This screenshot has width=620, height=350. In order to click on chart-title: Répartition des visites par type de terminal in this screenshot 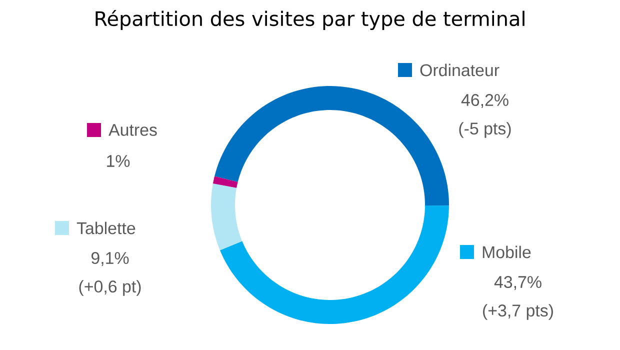, I will do `click(310, 20)`.